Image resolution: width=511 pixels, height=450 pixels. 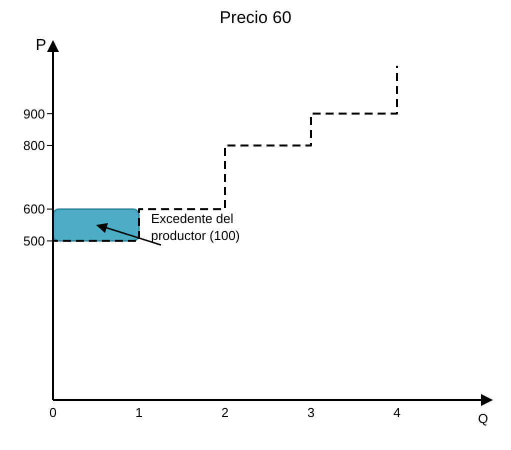 I want to click on y-tick-label: 800, so click(x=34, y=146).